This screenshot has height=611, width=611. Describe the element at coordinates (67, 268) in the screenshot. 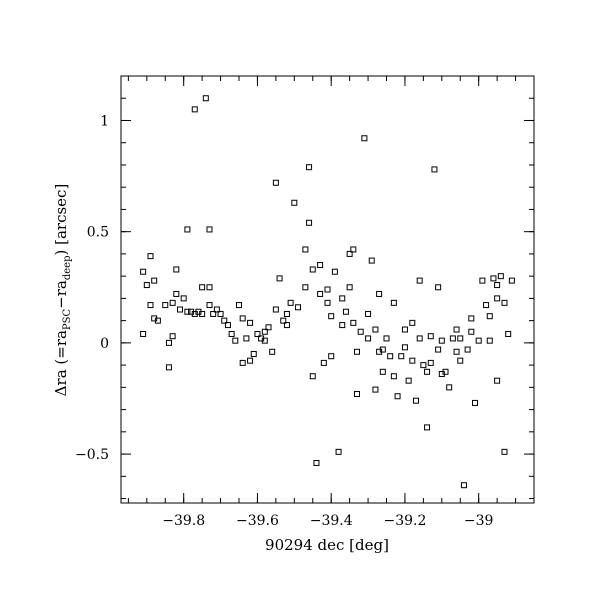

I see `y-label-sub-deep: deep` at that location.